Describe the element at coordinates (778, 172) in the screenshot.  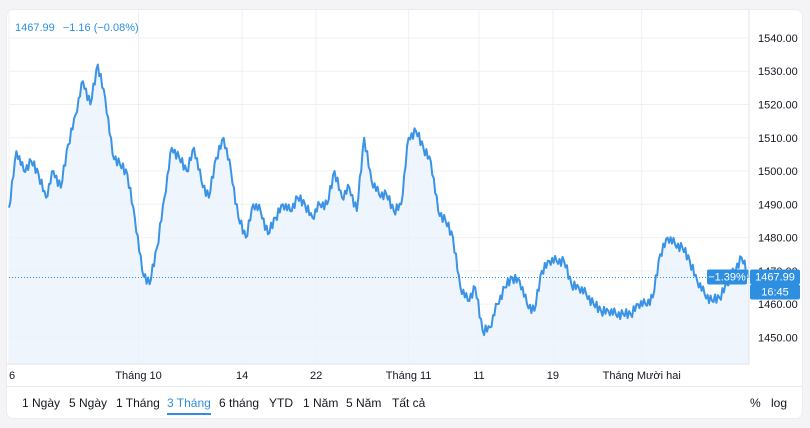
I see `price-tick-label: 1500.00` at that location.